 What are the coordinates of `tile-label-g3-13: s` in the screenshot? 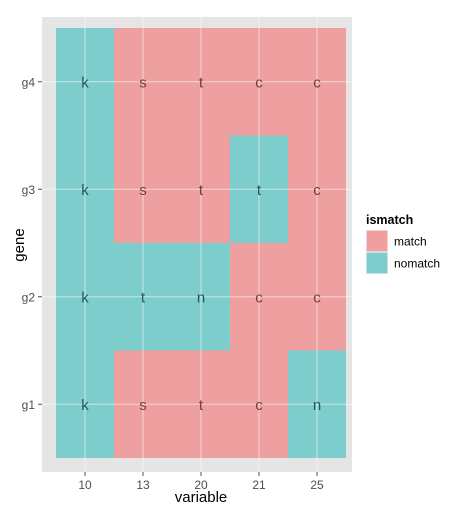 It's located at (143, 190).